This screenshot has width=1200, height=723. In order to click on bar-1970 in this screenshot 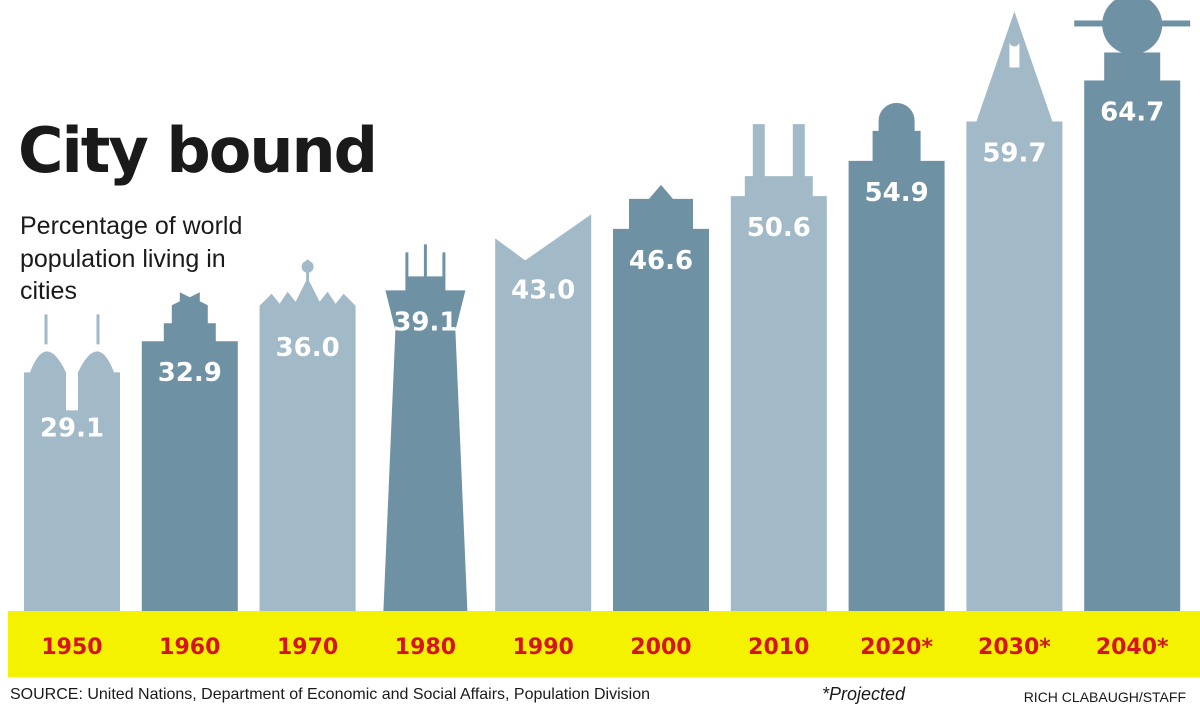, I will do `click(307, 435)`.